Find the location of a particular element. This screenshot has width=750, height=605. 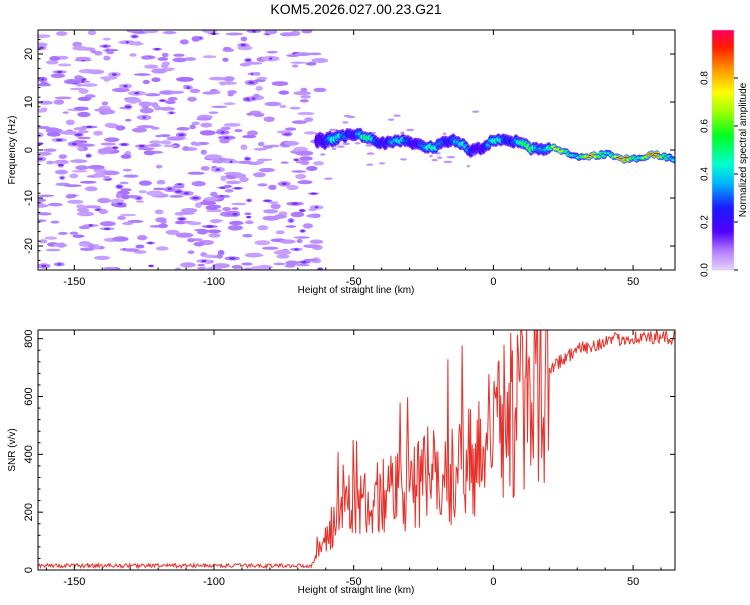

y-tick-label: 600 is located at coordinates (29, 396).